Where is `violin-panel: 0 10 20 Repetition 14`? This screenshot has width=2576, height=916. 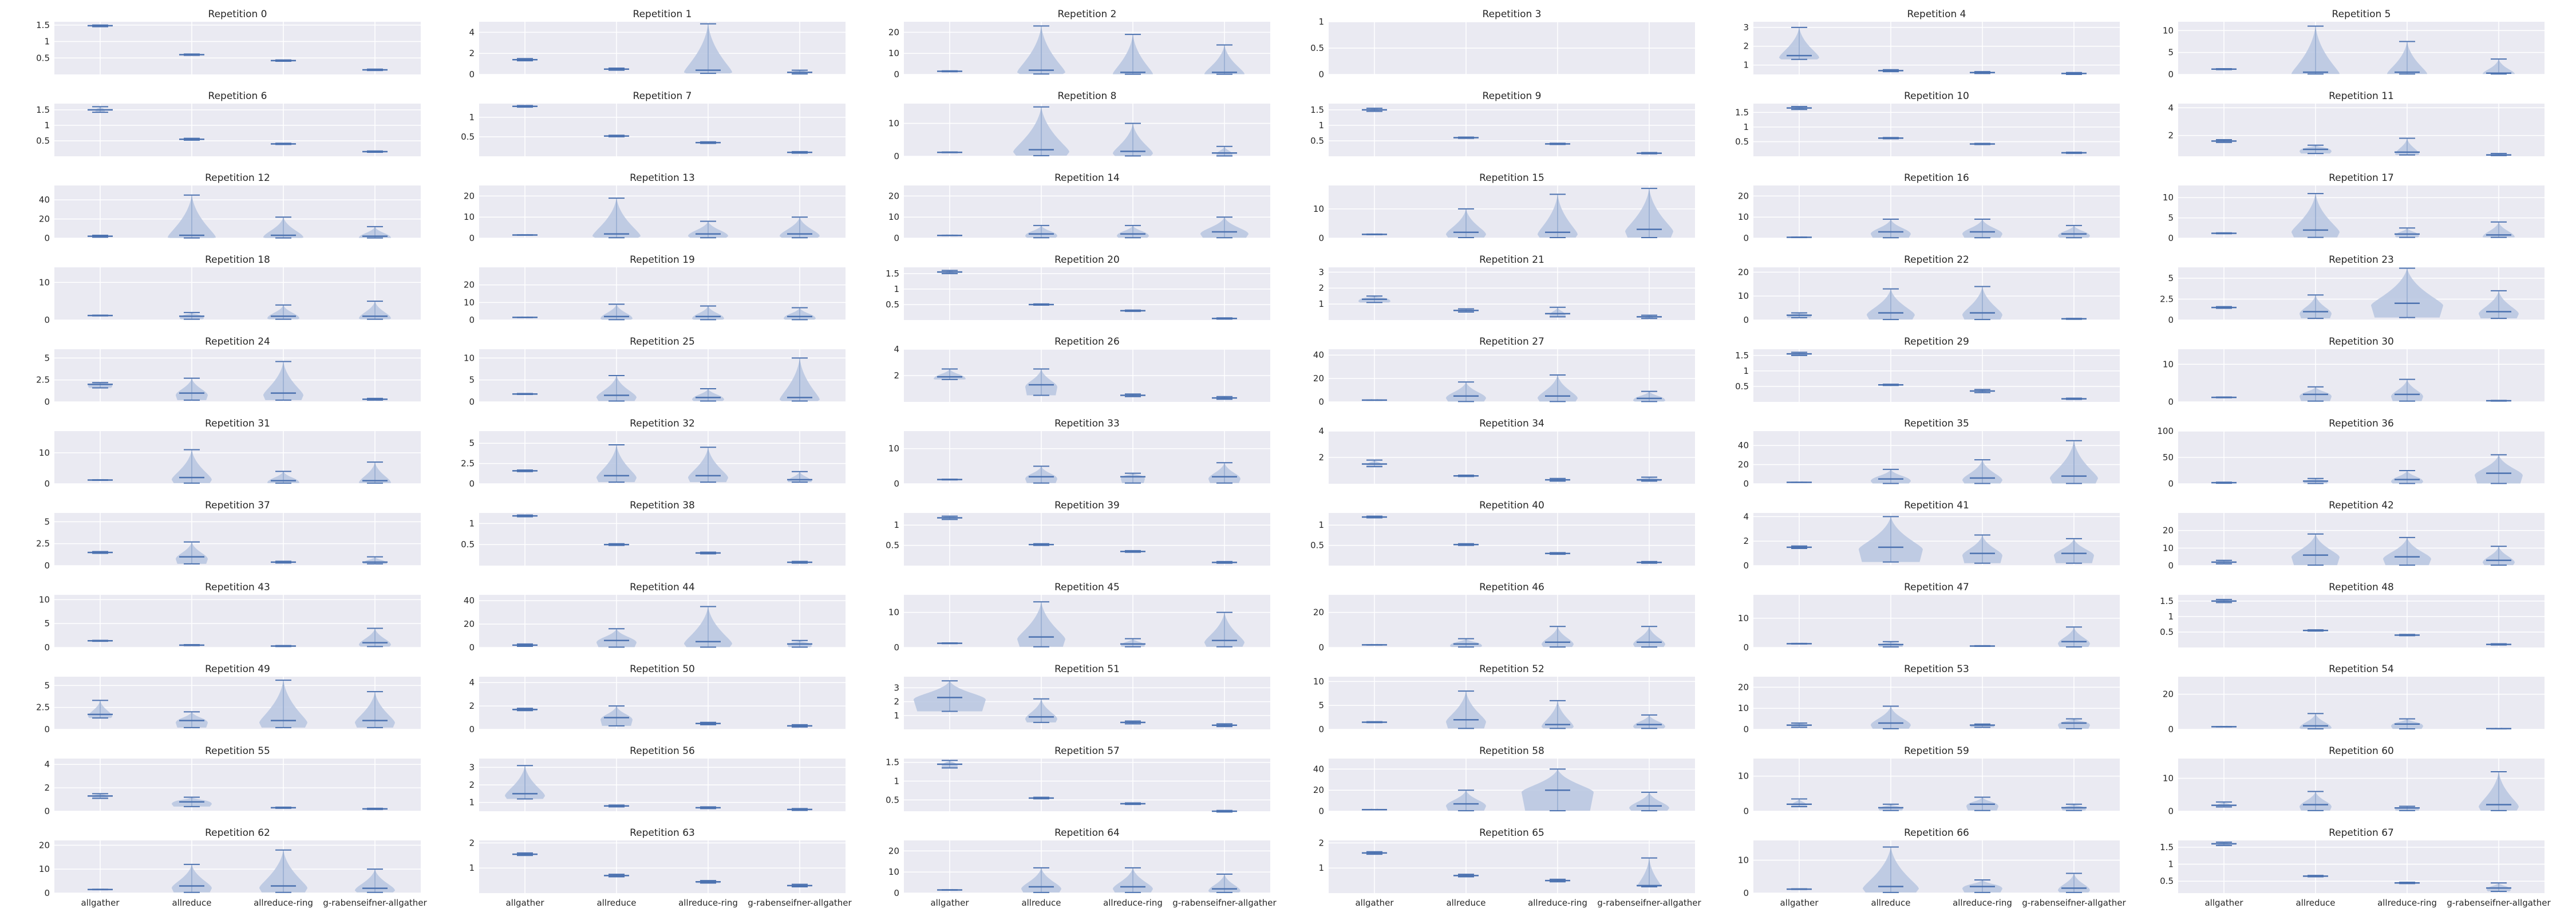
violin-panel: 0 10 20 Repetition 14 is located at coordinates (1079, 208).